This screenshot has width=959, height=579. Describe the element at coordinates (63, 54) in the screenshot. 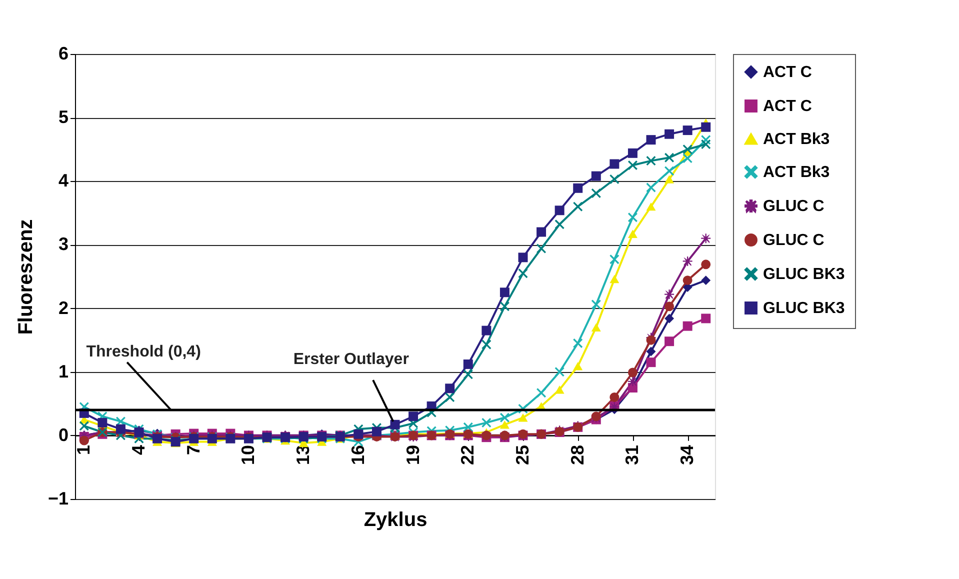

I see `y-tick-label: 6` at that location.